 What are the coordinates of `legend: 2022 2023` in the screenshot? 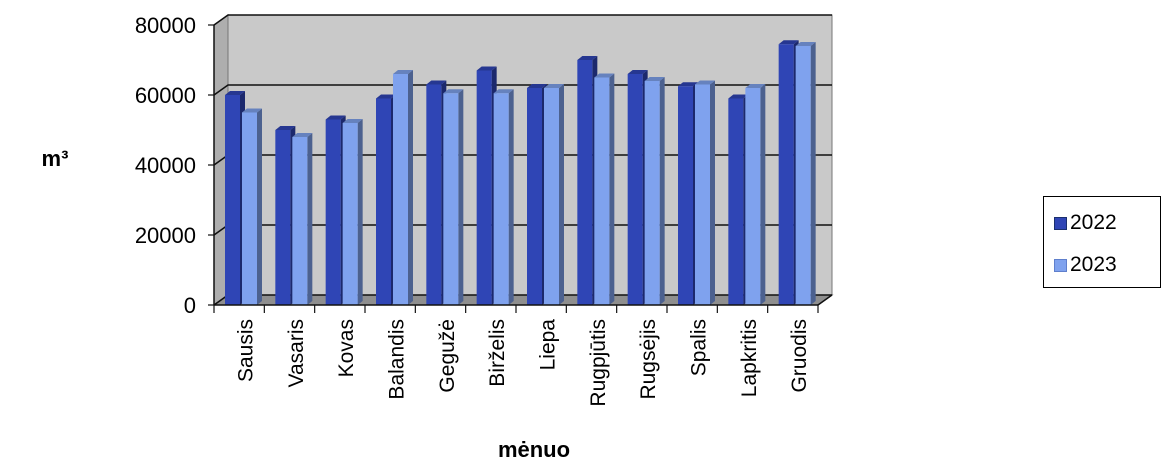 It's located at (1102, 242).